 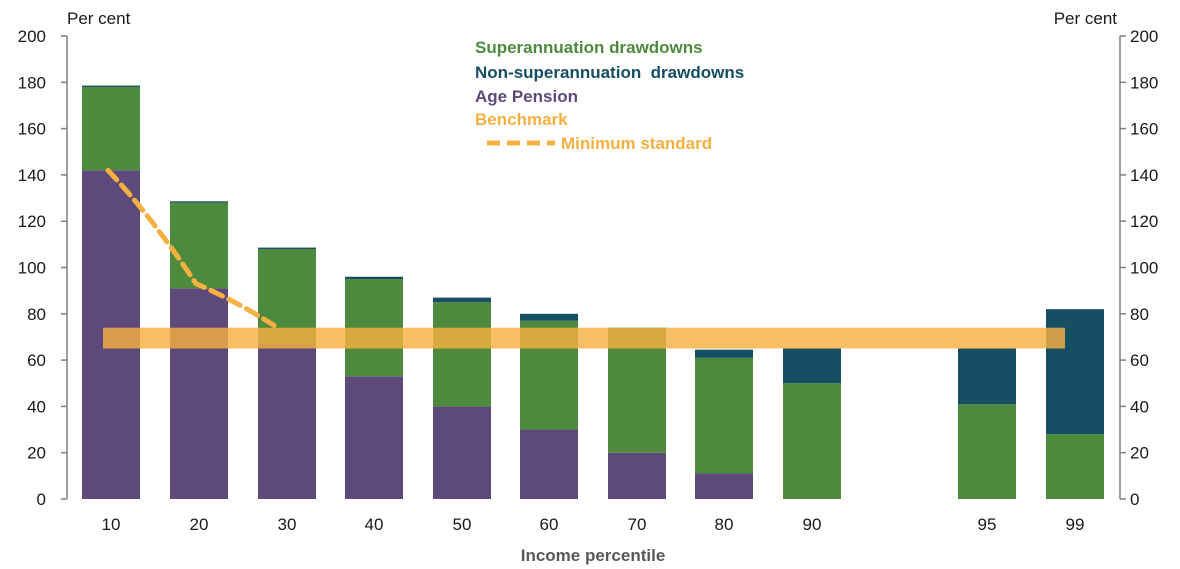 I want to click on left-unit-label: Per cent, so click(x=99, y=18).